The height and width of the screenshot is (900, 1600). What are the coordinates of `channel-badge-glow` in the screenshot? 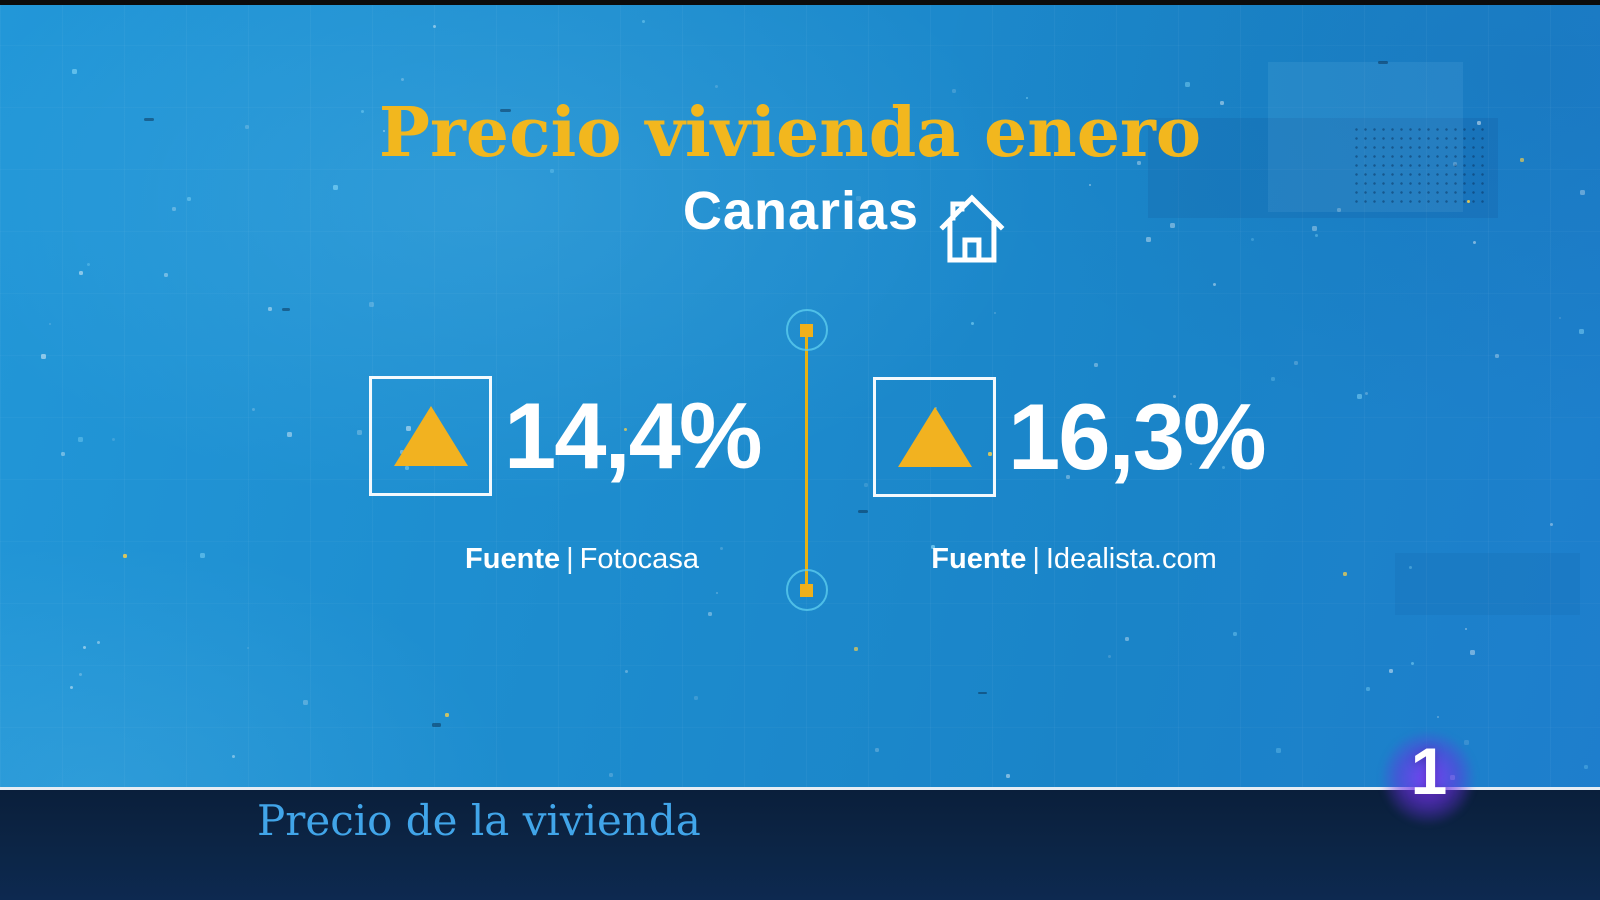 It's located at (1428, 778).